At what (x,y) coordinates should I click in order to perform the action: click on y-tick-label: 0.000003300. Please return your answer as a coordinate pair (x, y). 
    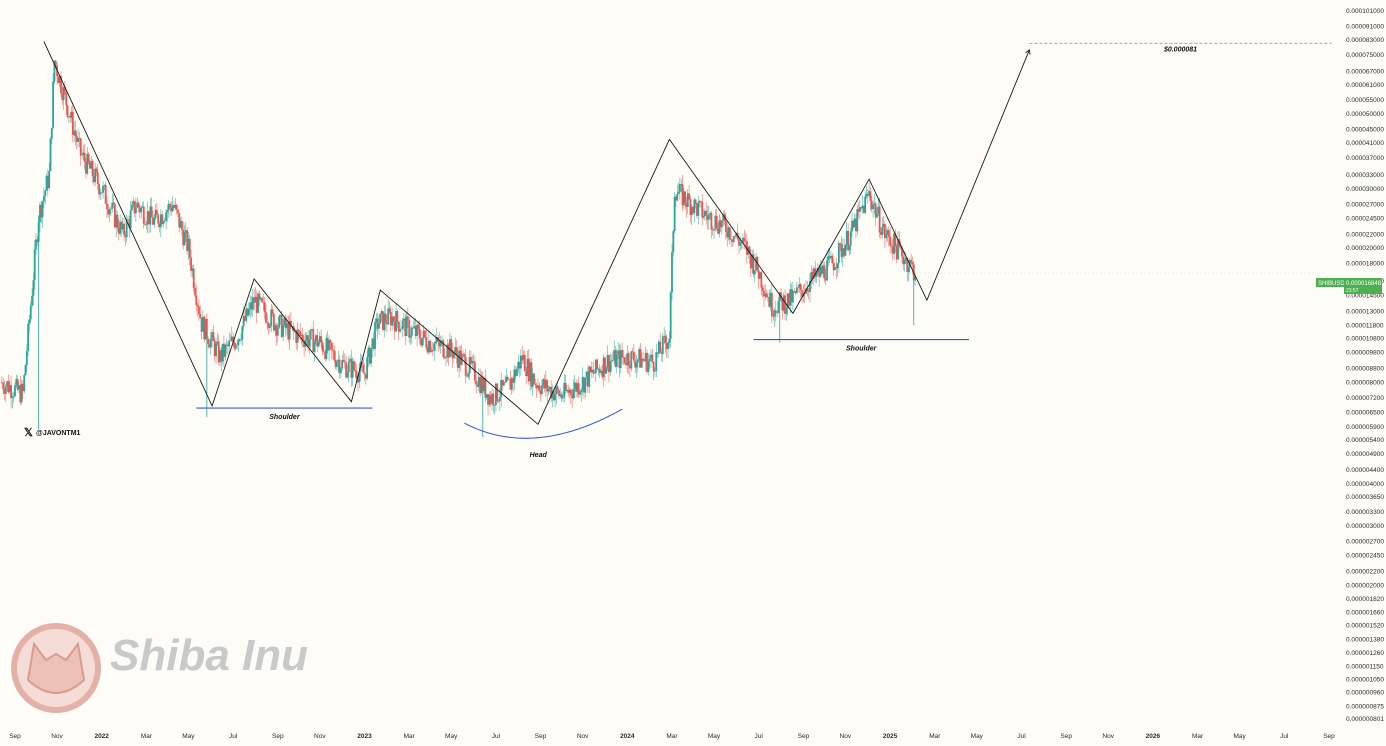
    Looking at the image, I should click on (1365, 512).